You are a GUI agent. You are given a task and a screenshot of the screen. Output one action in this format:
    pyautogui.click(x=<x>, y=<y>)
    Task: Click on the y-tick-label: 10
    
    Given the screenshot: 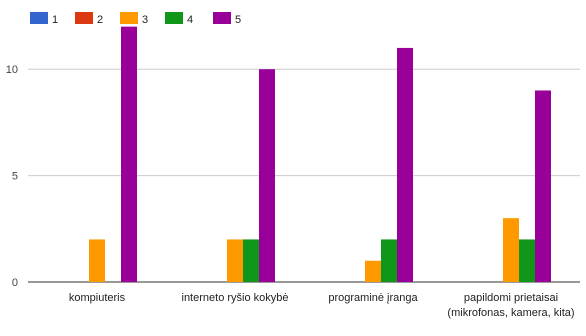 What is the action you would take?
    pyautogui.click(x=12, y=70)
    